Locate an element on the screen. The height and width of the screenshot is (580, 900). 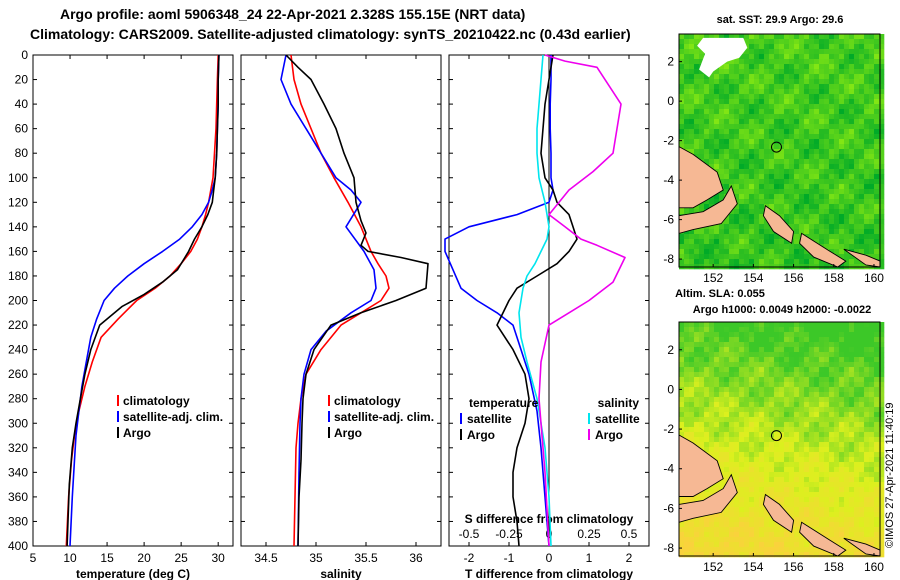
x-tick-label: 10 is located at coordinates (70, 558).